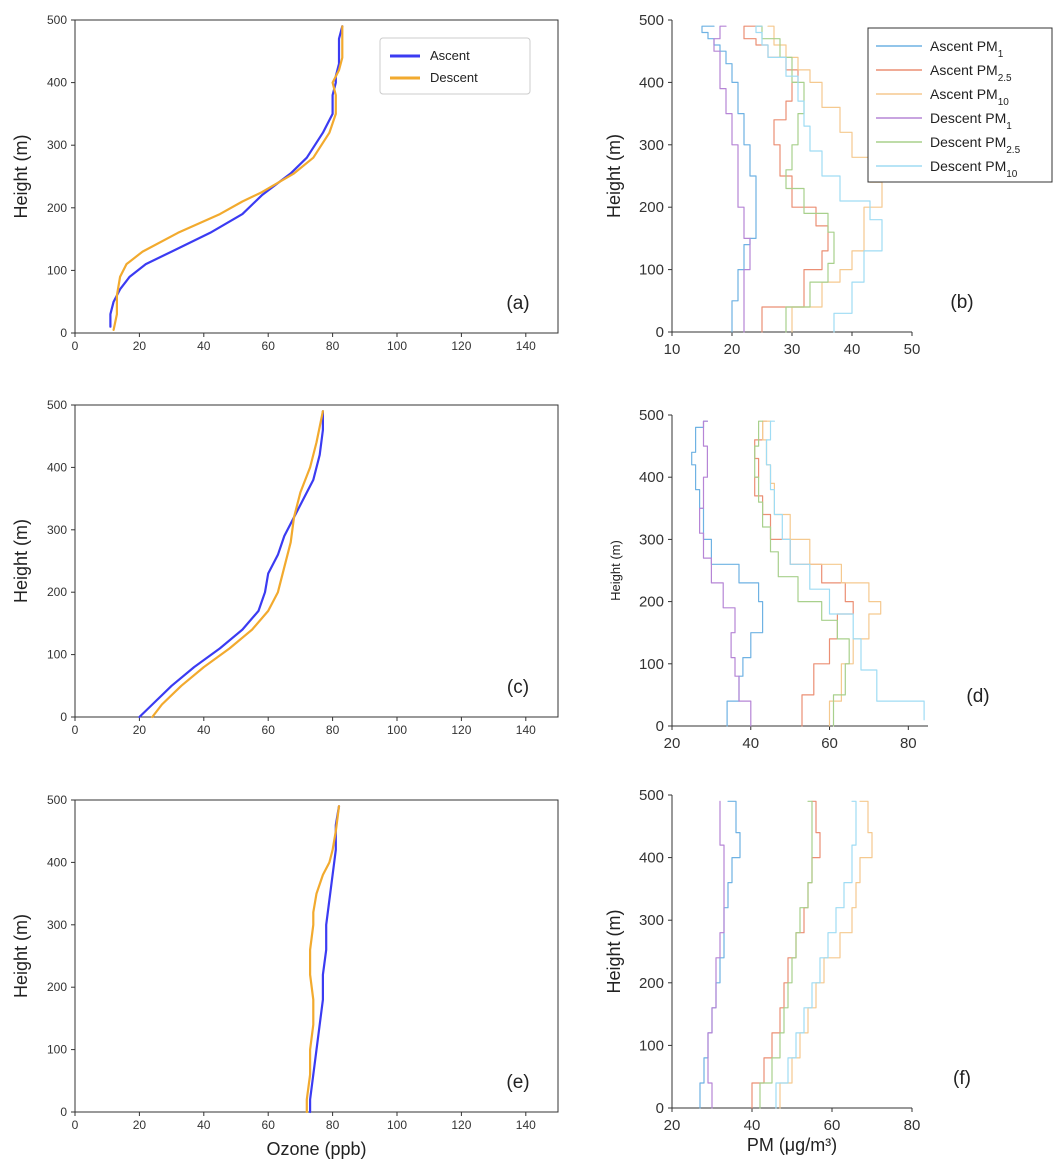 This screenshot has height=1165, width=1054. I want to click on panel-label: (d), so click(977, 696).